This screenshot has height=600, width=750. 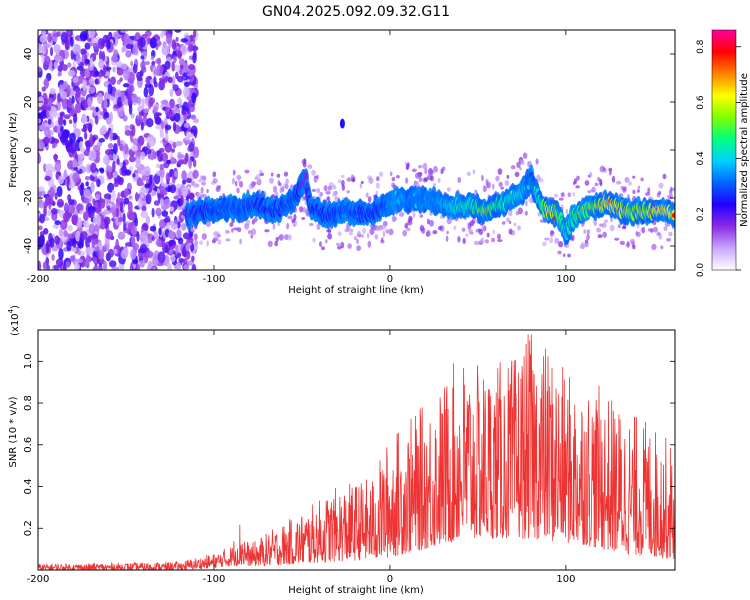 I want to click on snr-x-label: Height of straight line (km), so click(x=356, y=590).